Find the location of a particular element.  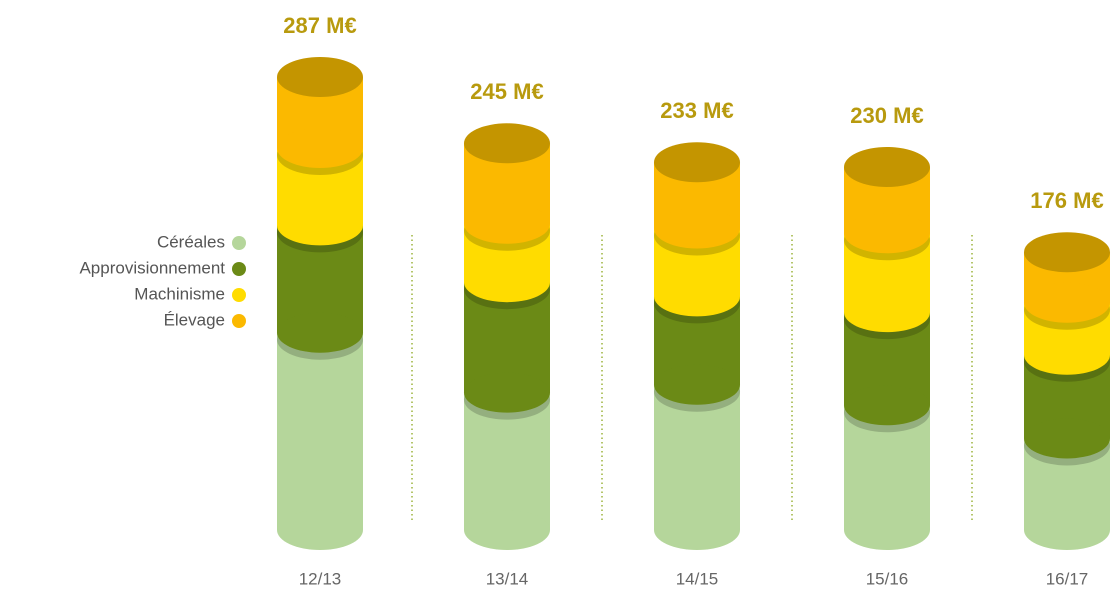

total-label: 176 M€ is located at coordinates (1066, 200).